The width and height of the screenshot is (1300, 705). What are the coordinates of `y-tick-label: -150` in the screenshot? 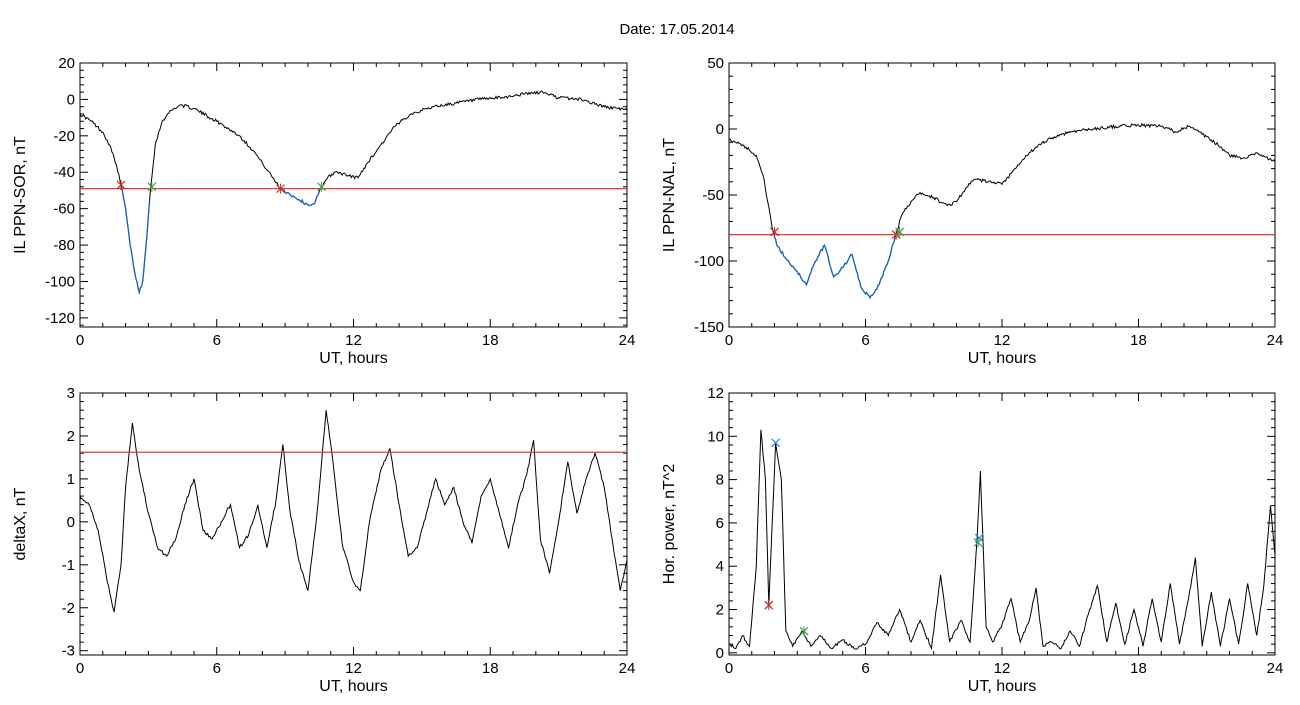 It's located at (709, 327).